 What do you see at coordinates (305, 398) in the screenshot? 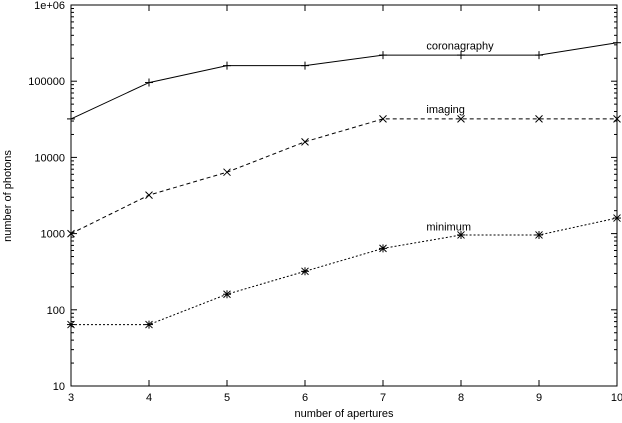
I see `x-tick-label: 6` at bounding box center [305, 398].